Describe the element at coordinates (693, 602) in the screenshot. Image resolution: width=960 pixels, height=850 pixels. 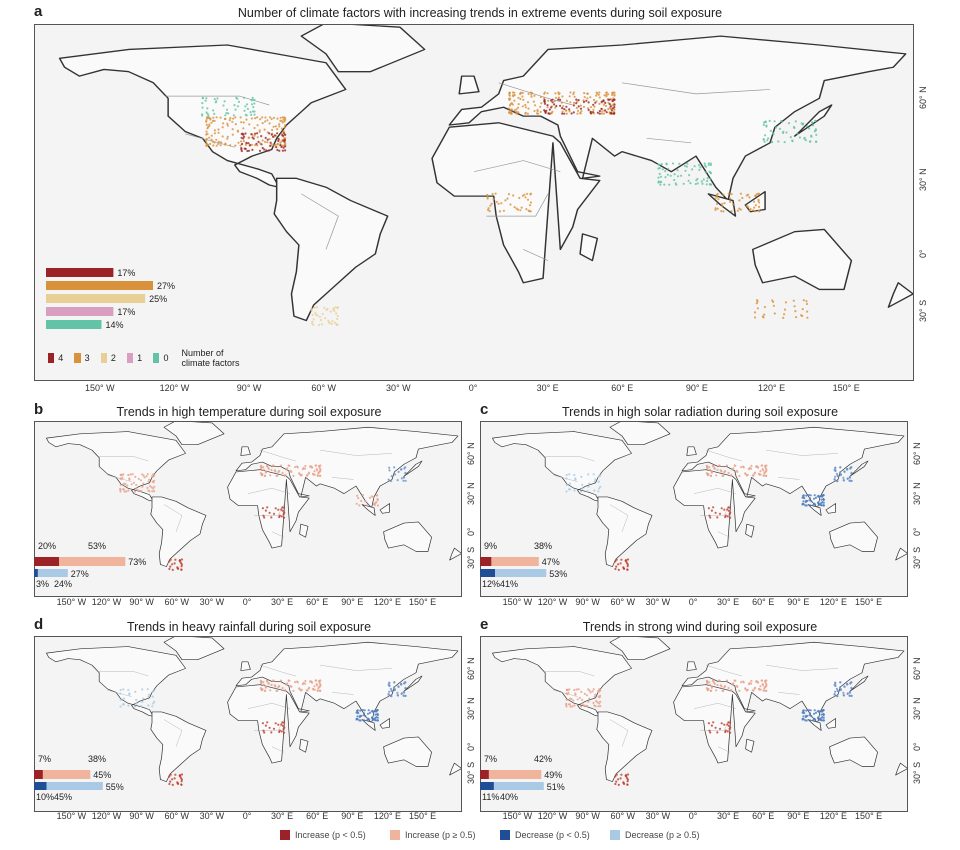
I see `lon-tick: 0°` at that location.